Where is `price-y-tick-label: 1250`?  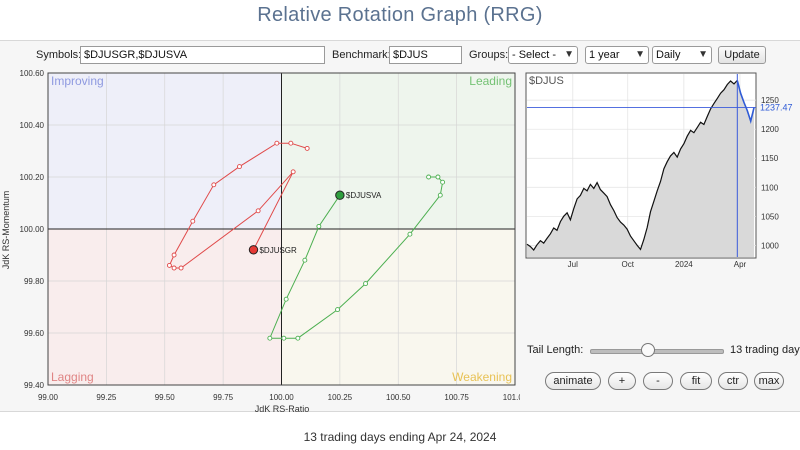
price-y-tick-label: 1250 is located at coordinates (770, 100).